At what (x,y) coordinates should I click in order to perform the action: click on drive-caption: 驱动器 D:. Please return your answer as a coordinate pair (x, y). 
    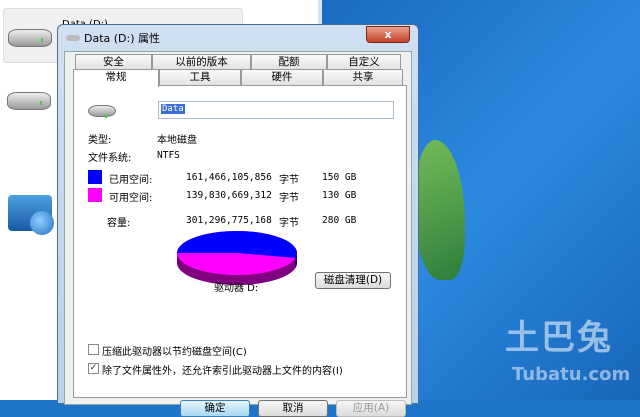
    Looking at the image, I should click on (236, 288).